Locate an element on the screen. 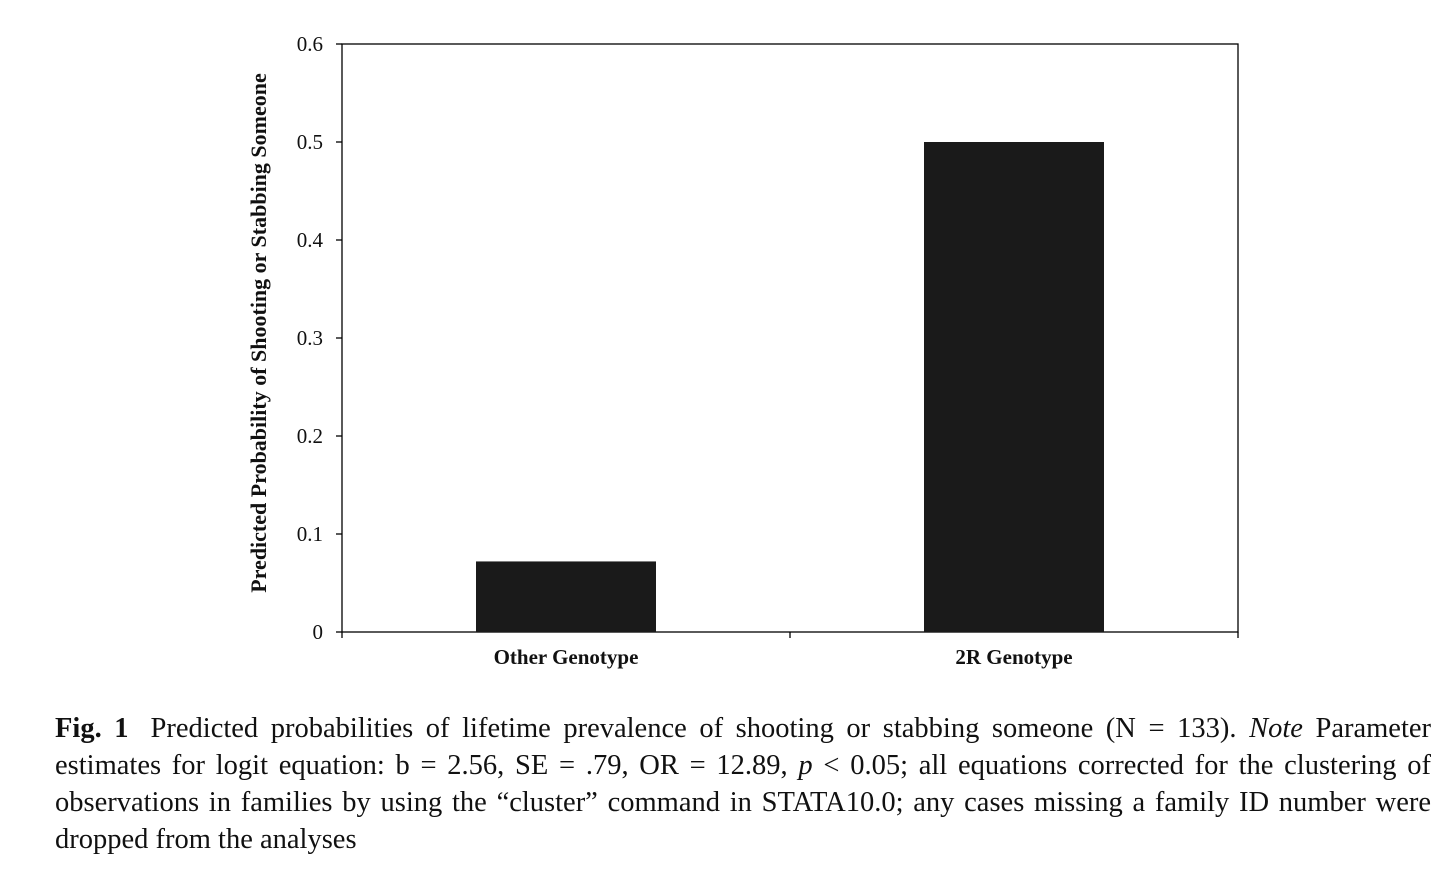 The image size is (1456, 871). x-category-label: Other Genotype is located at coordinates (566, 657).